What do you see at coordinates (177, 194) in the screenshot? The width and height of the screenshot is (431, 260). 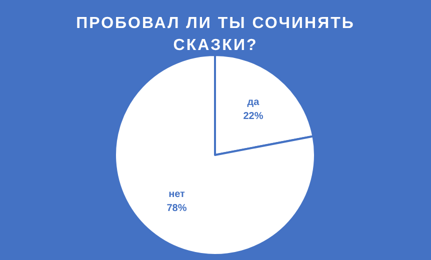 I see `slice-label: нет` at bounding box center [177, 194].